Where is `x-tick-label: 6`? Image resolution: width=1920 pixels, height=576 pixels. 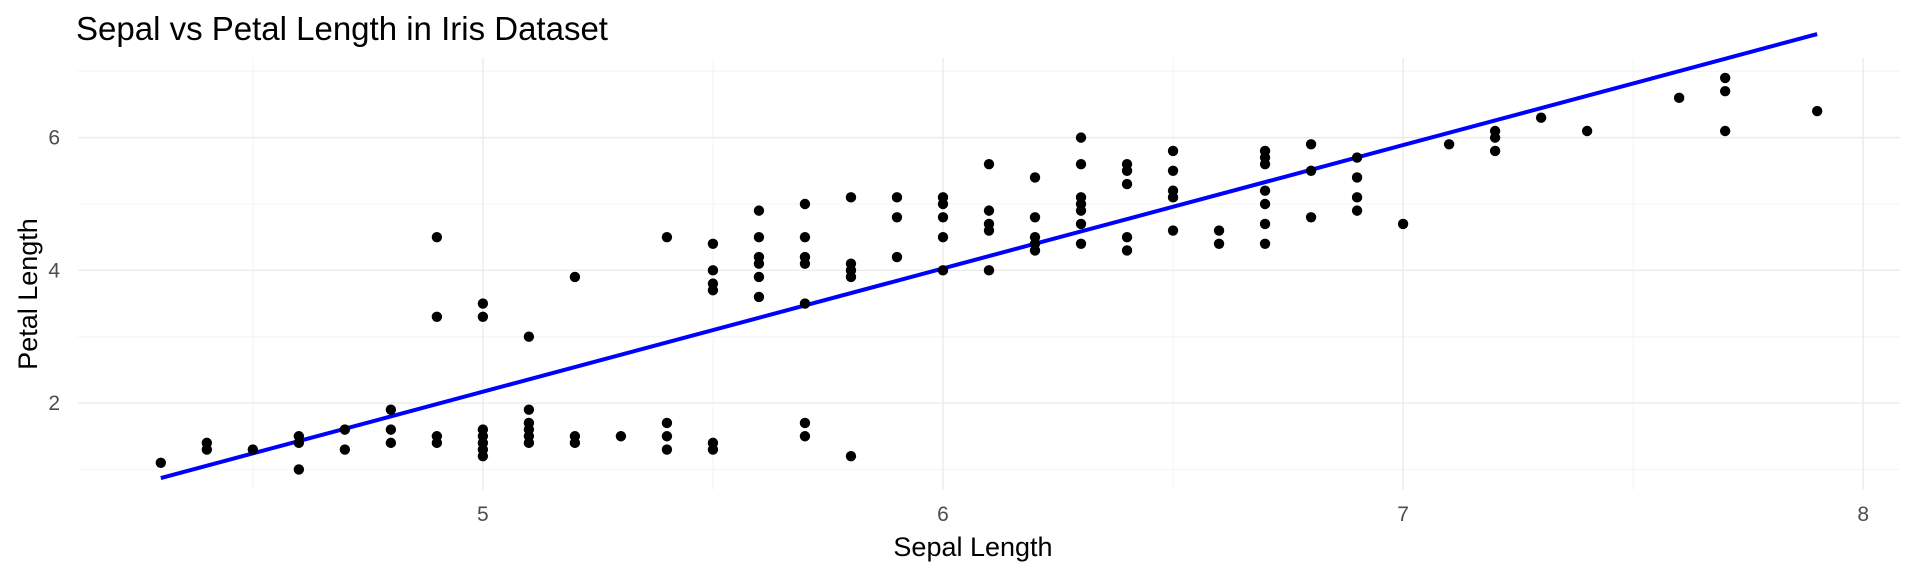
x-tick-label: 6 is located at coordinates (943, 514).